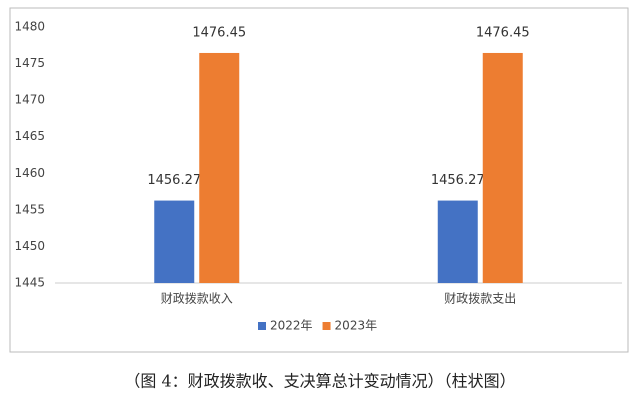  Describe the element at coordinates (29, 173) in the screenshot. I see `y-tick-label: 1460` at that location.